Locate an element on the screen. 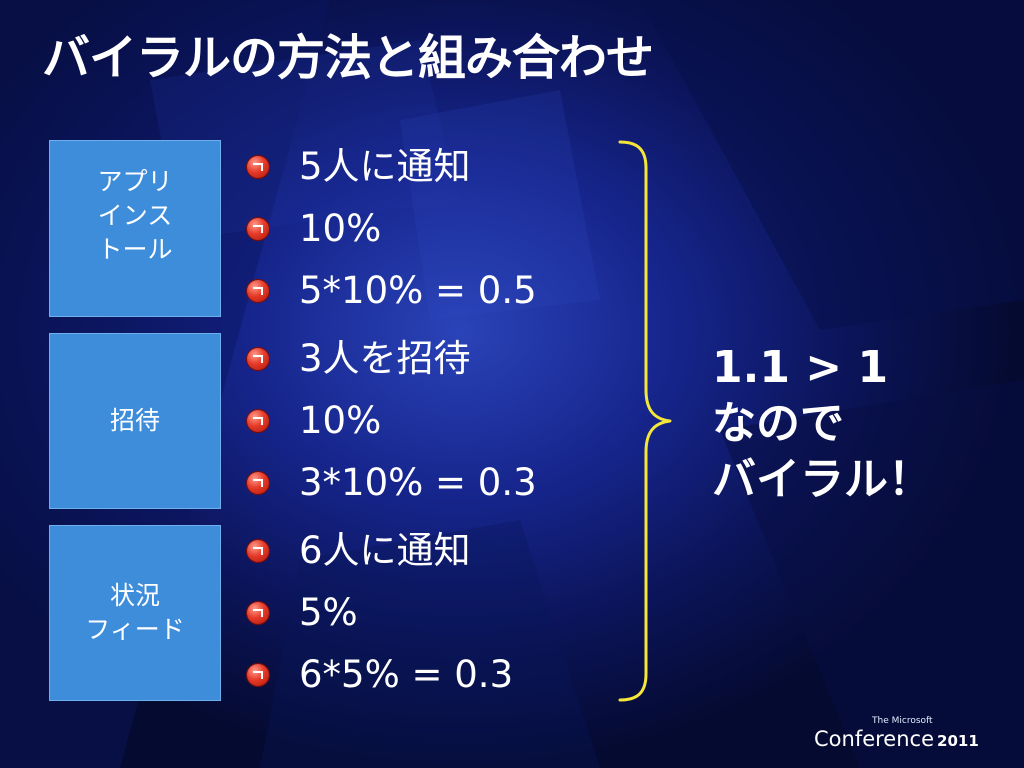 The width and height of the screenshot is (1024, 768). bullet-group-app-install: 5人に通知 10% 5*10% = 0.5 is located at coordinates (392, 229).